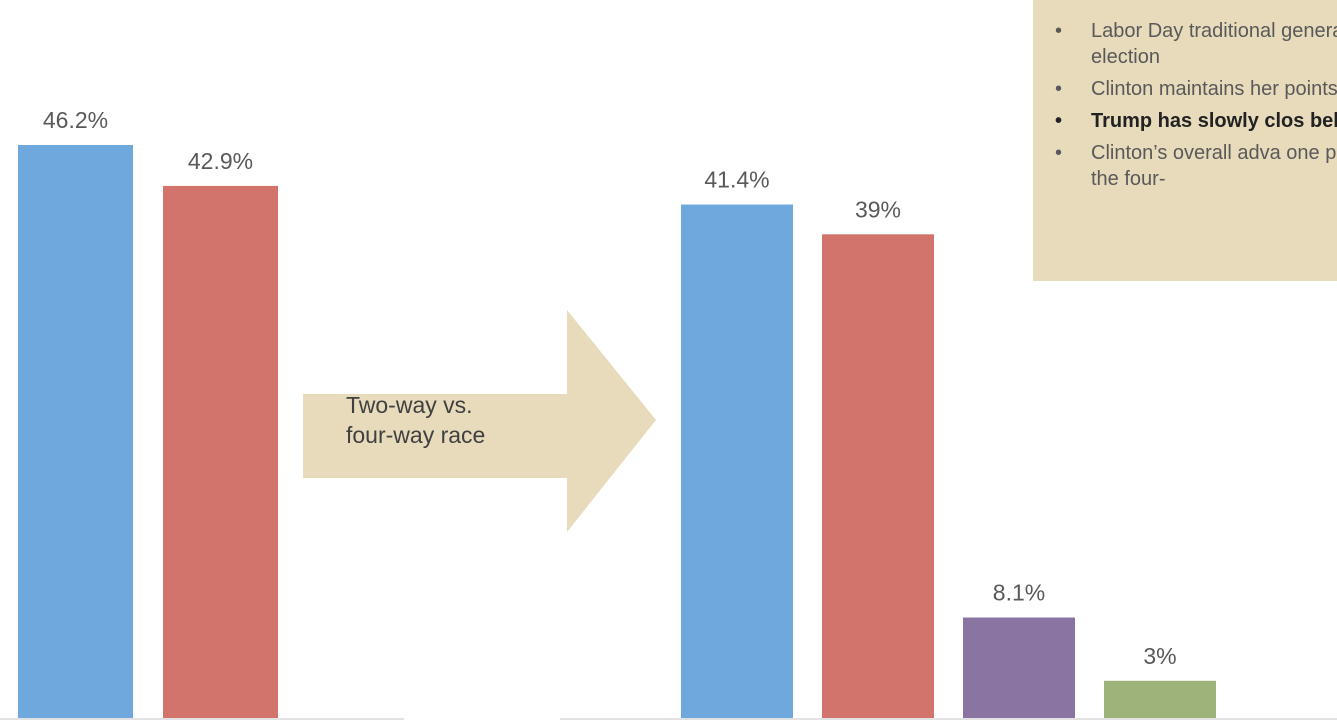 This screenshot has height=721, width=1337. What do you see at coordinates (75, 120) in the screenshot?
I see `data-label: 46.2%` at bounding box center [75, 120].